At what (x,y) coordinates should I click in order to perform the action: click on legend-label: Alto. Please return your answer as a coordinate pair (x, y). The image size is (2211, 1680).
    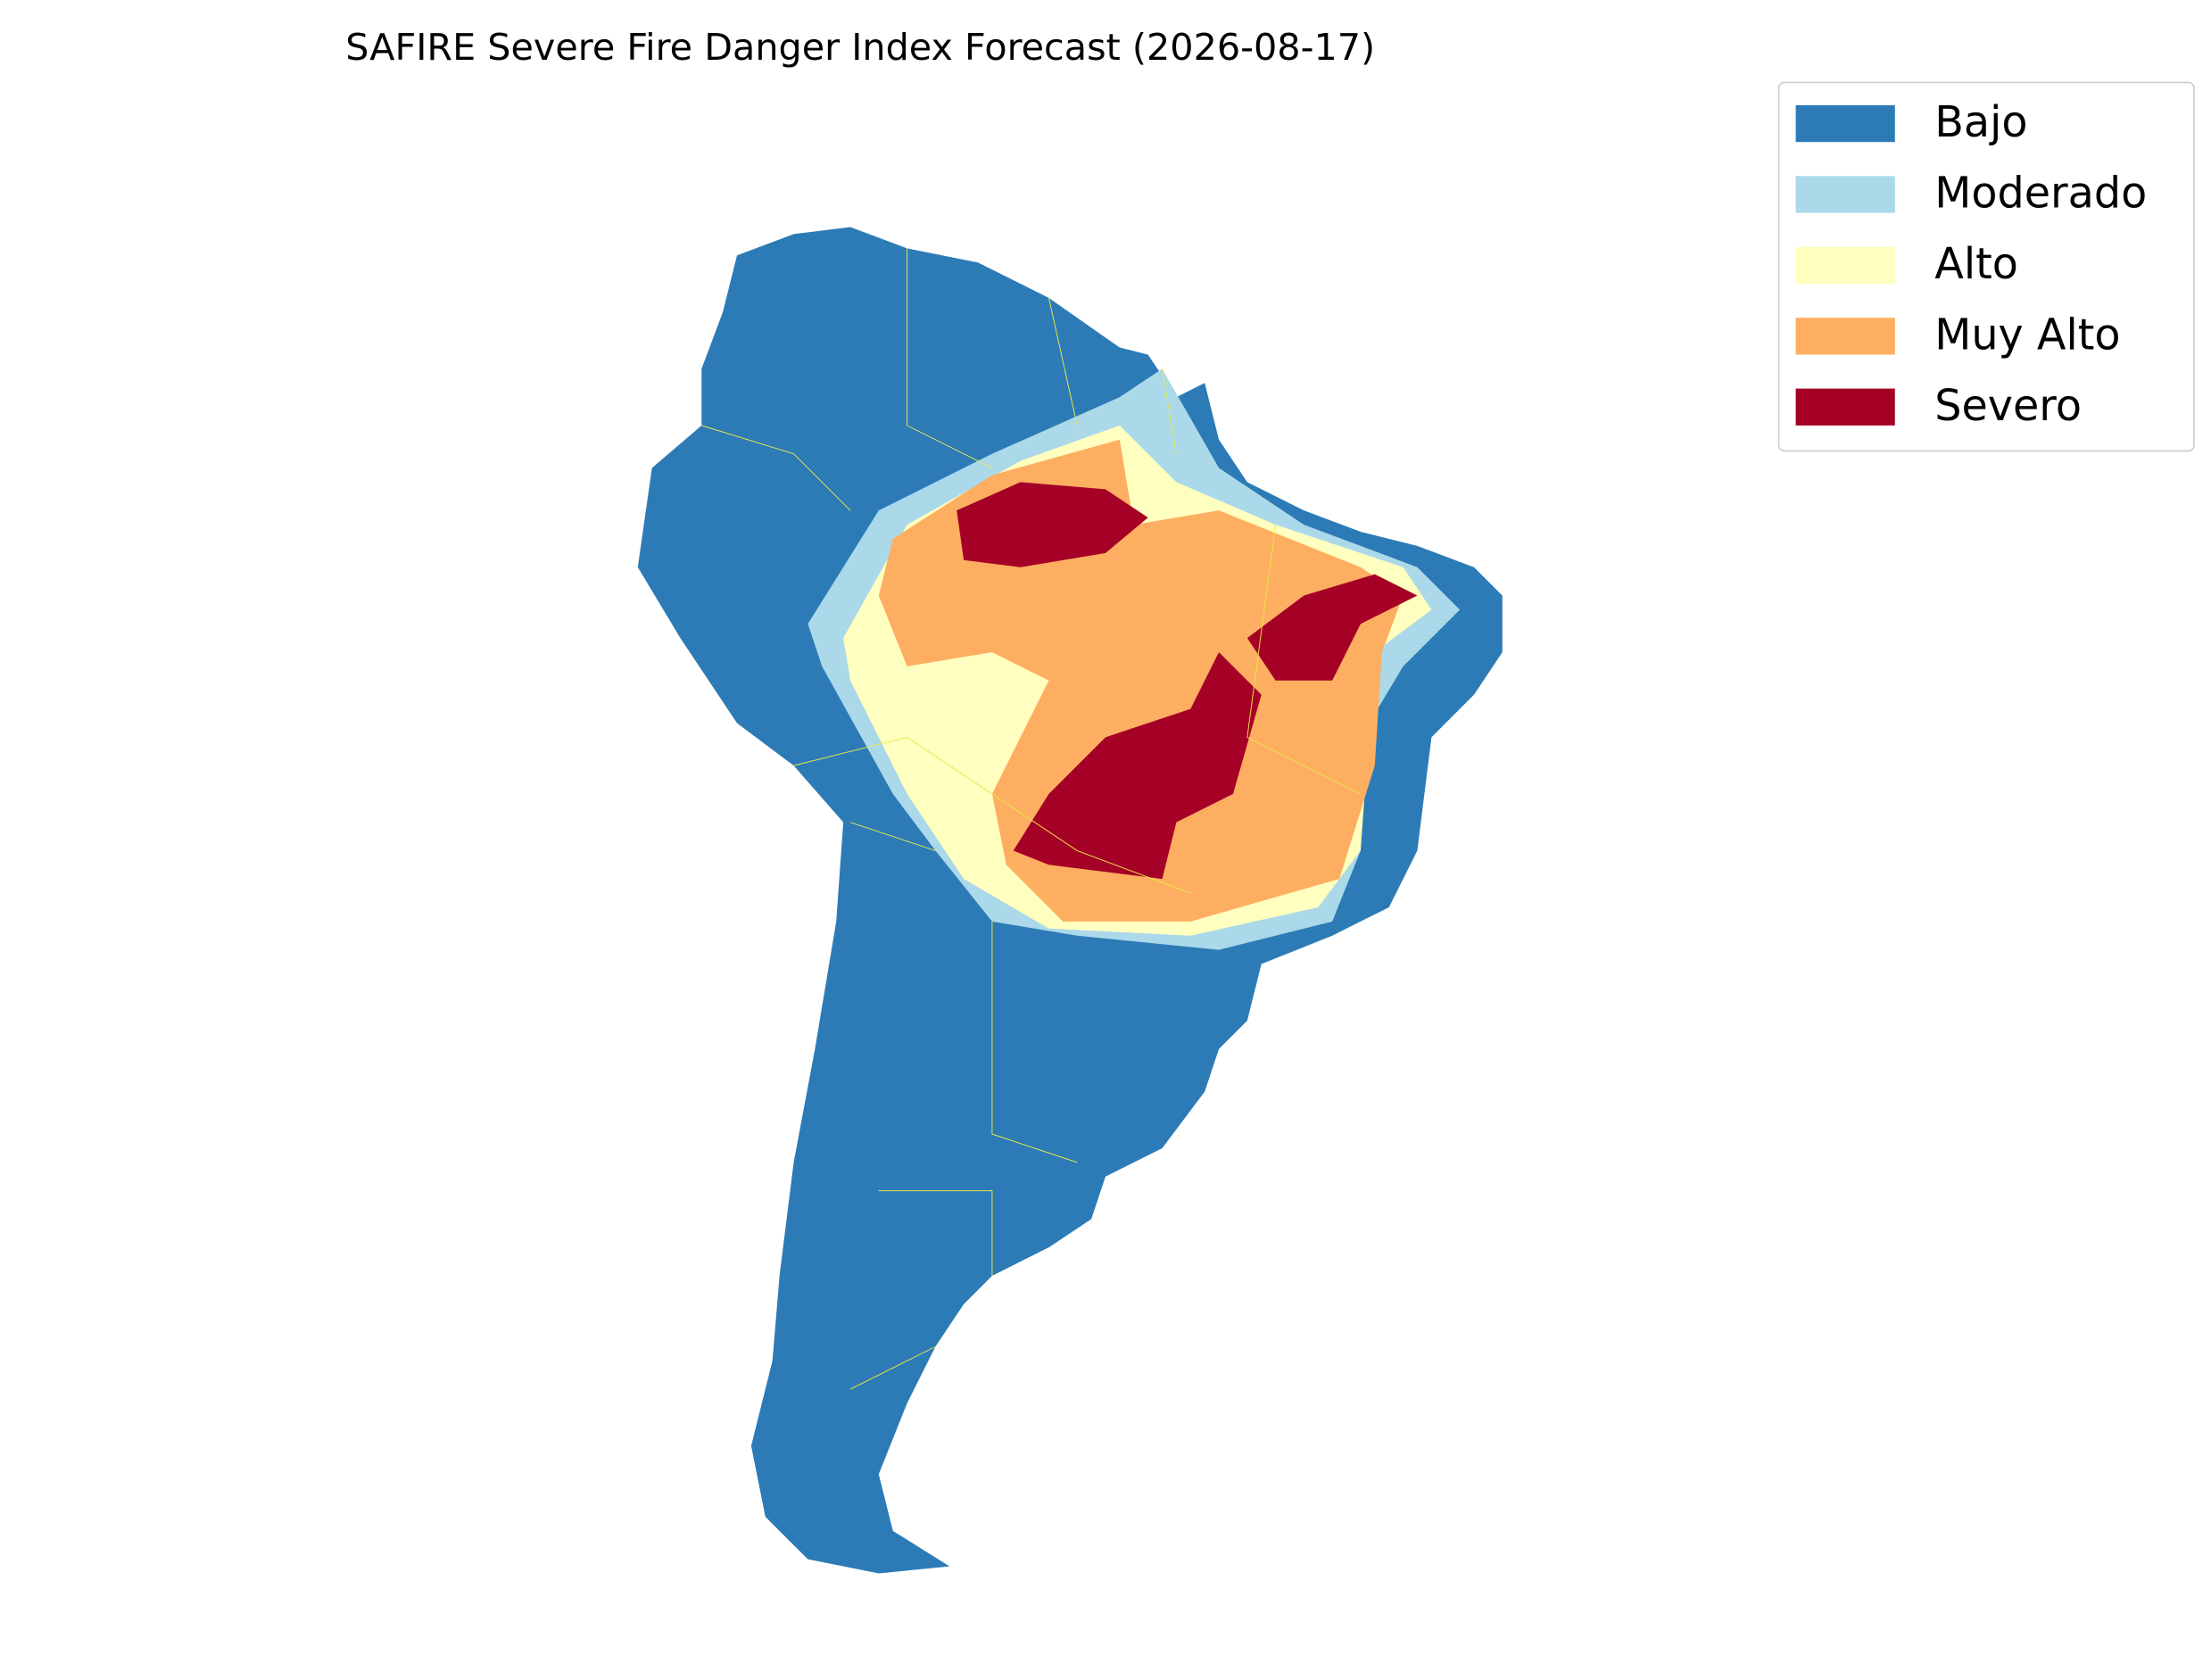
    Looking at the image, I should click on (1976, 264).